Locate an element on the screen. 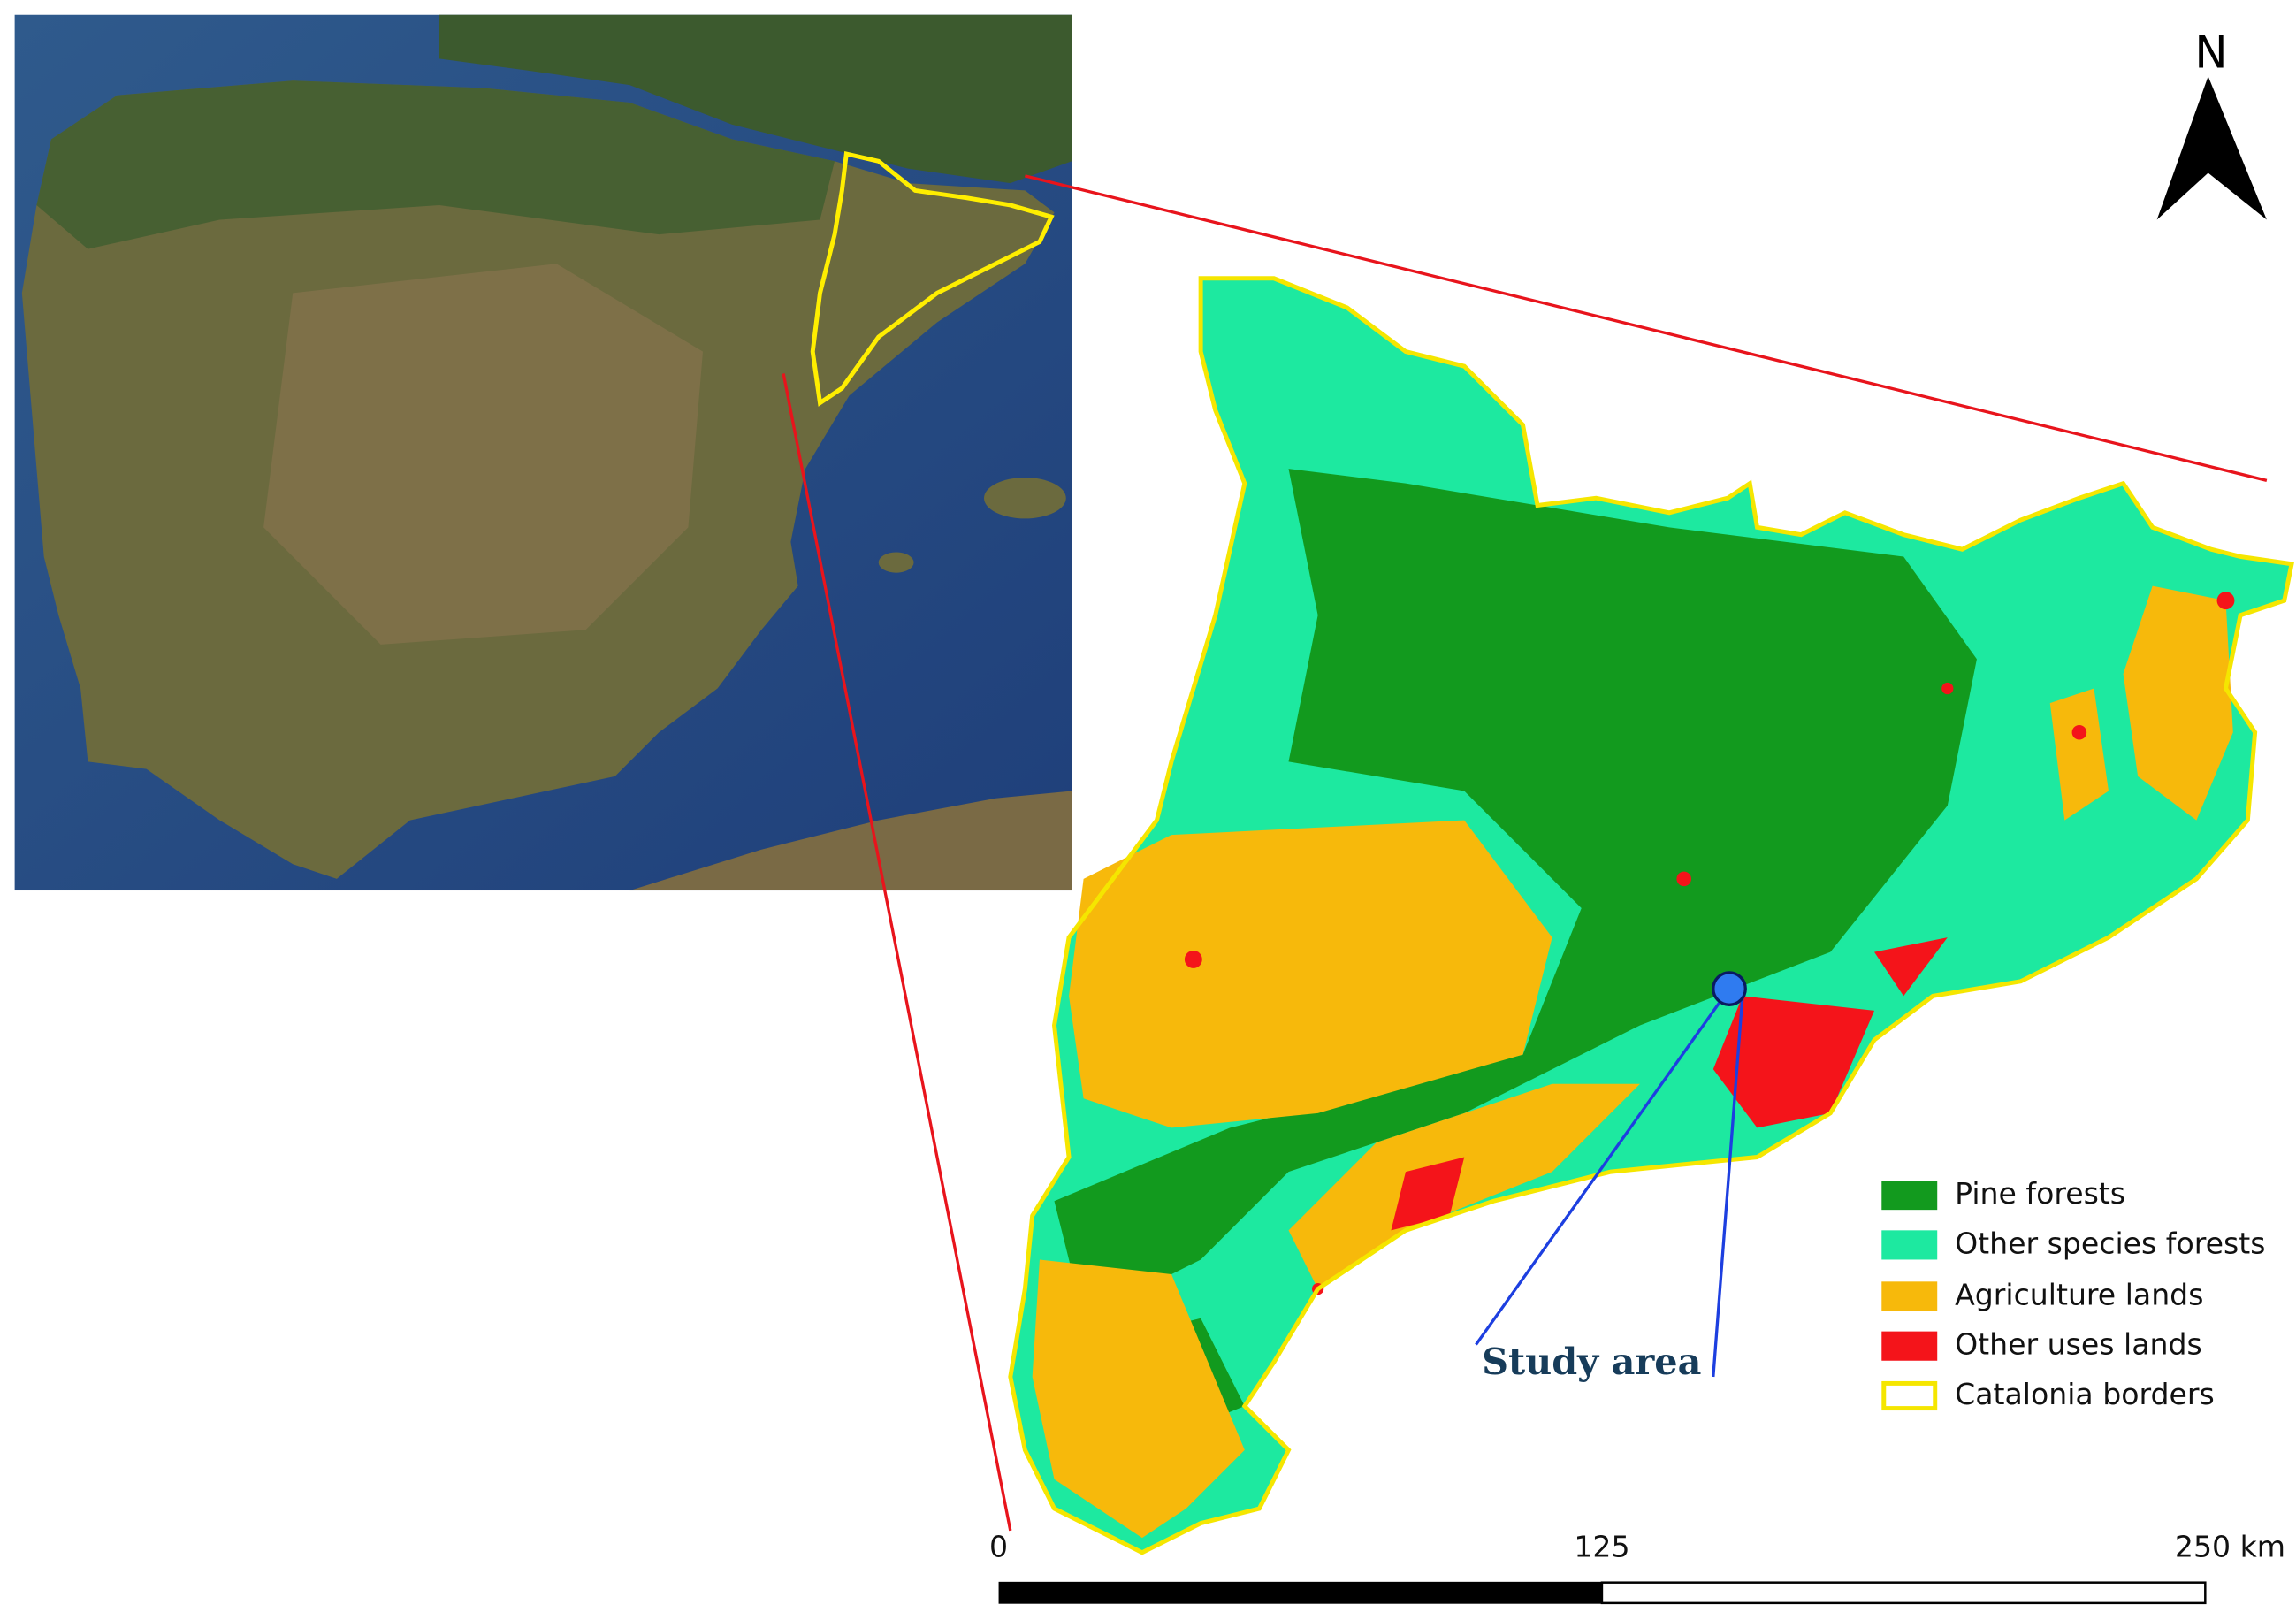  legend-label: Pine forests is located at coordinates (2040, 1193).